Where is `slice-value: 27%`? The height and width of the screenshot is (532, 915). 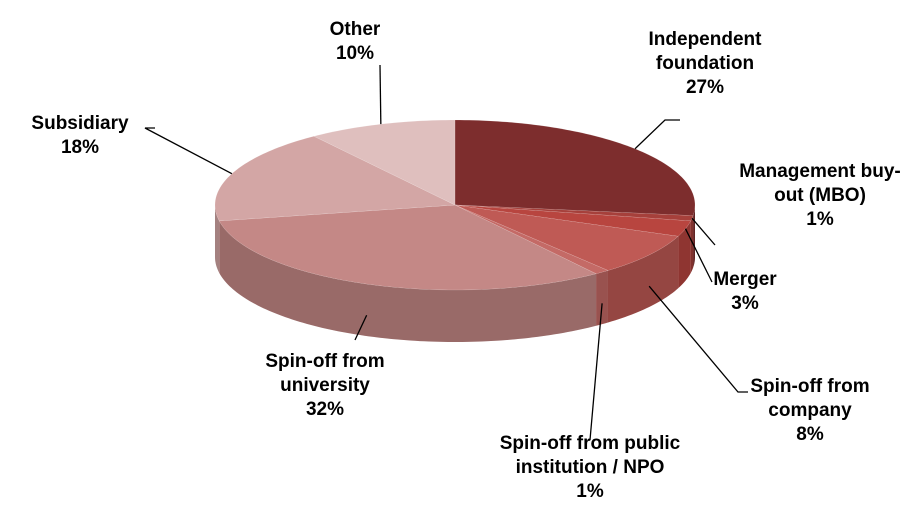 slice-value: 27% is located at coordinates (705, 87).